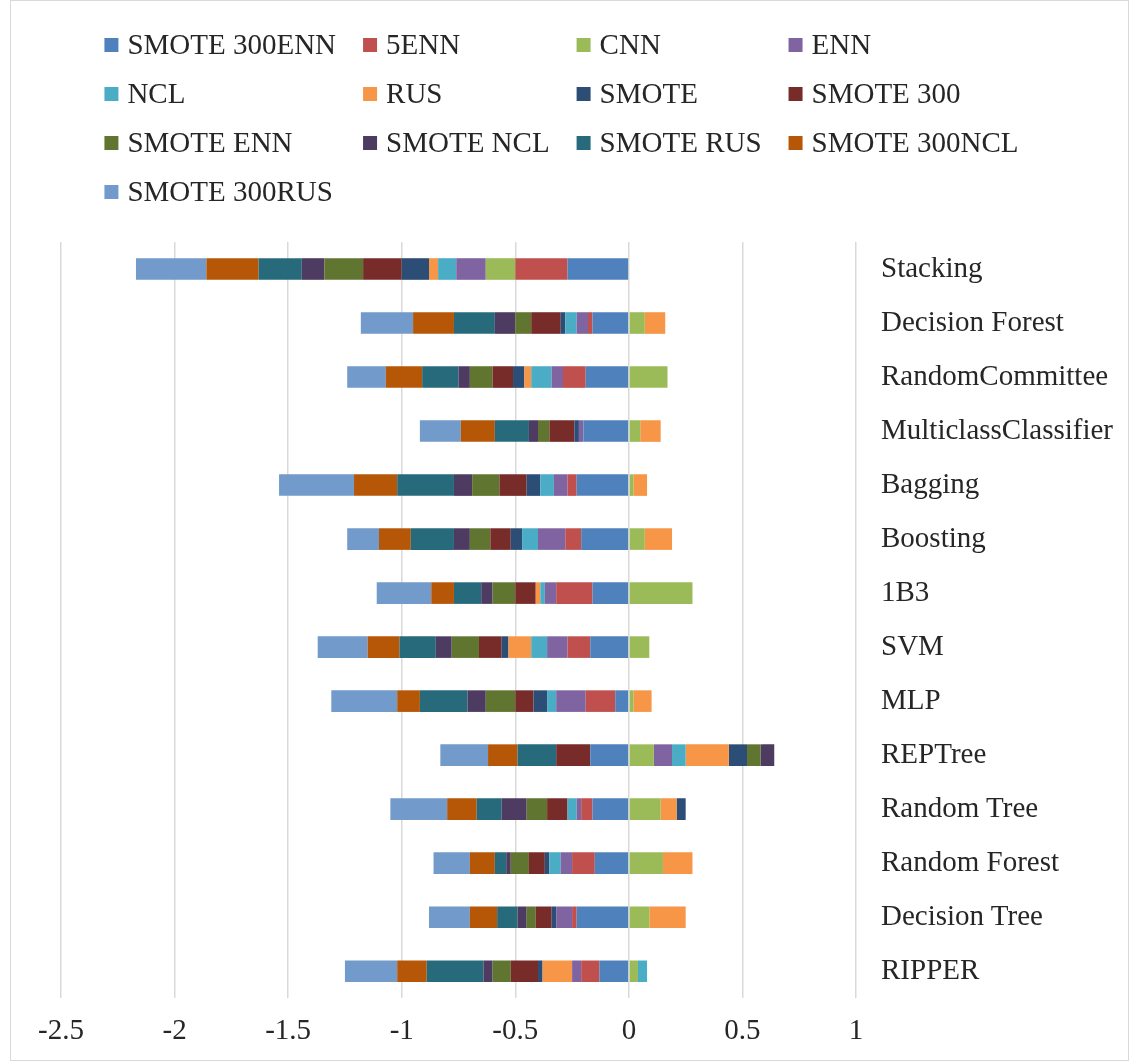  What do you see at coordinates (962, 914) in the screenshot?
I see `y-tick-label: Decision Tree` at bounding box center [962, 914].